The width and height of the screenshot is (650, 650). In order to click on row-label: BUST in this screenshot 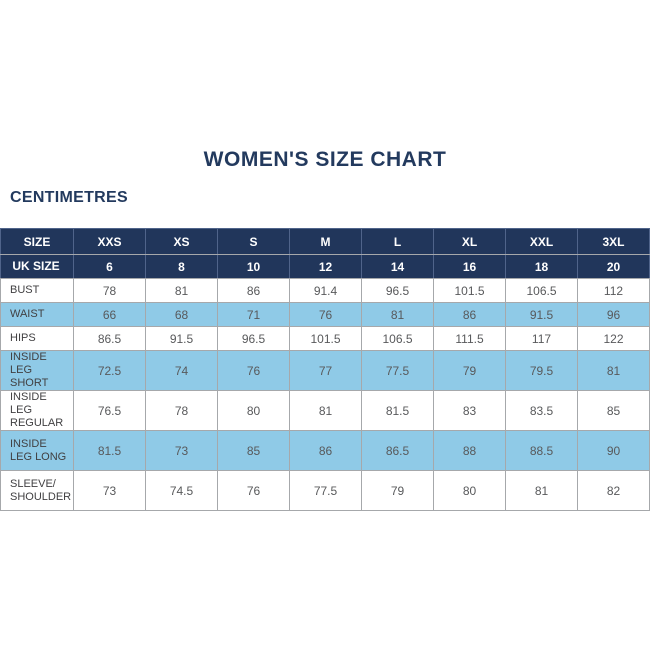, I will do `click(37, 290)`.